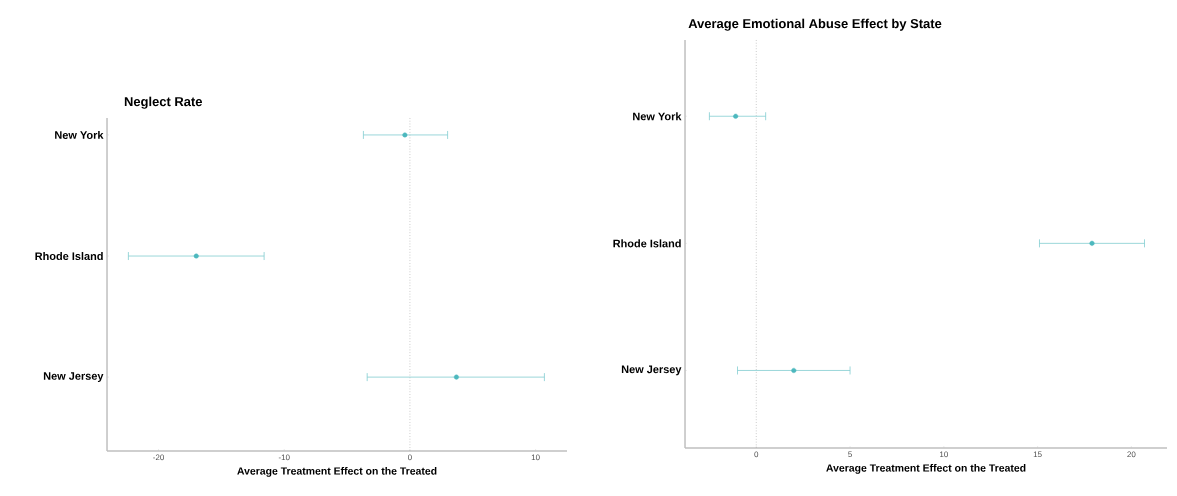 This screenshot has height=496, width=1177. Describe the element at coordinates (163, 102) in the screenshot. I see `chart-title: Neglect Rate` at that location.